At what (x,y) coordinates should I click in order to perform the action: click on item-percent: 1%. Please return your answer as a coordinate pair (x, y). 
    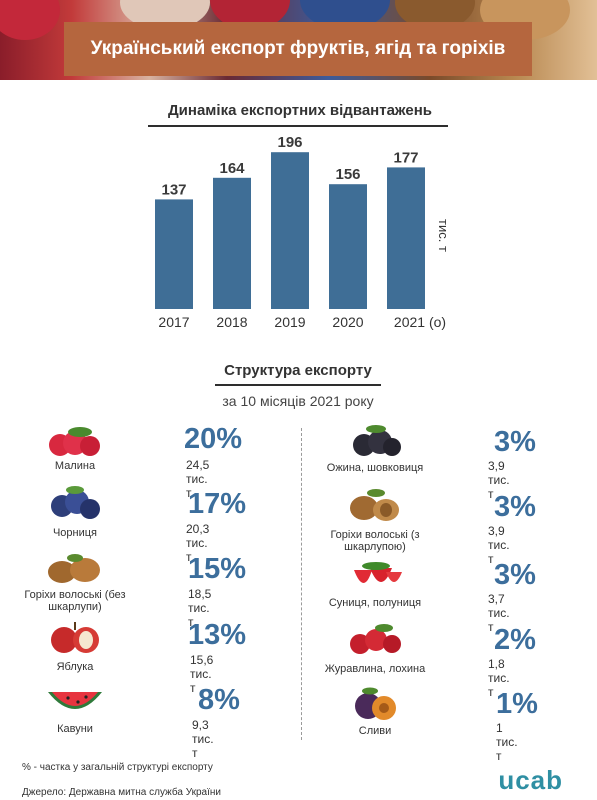
    Looking at the image, I should click on (517, 704).